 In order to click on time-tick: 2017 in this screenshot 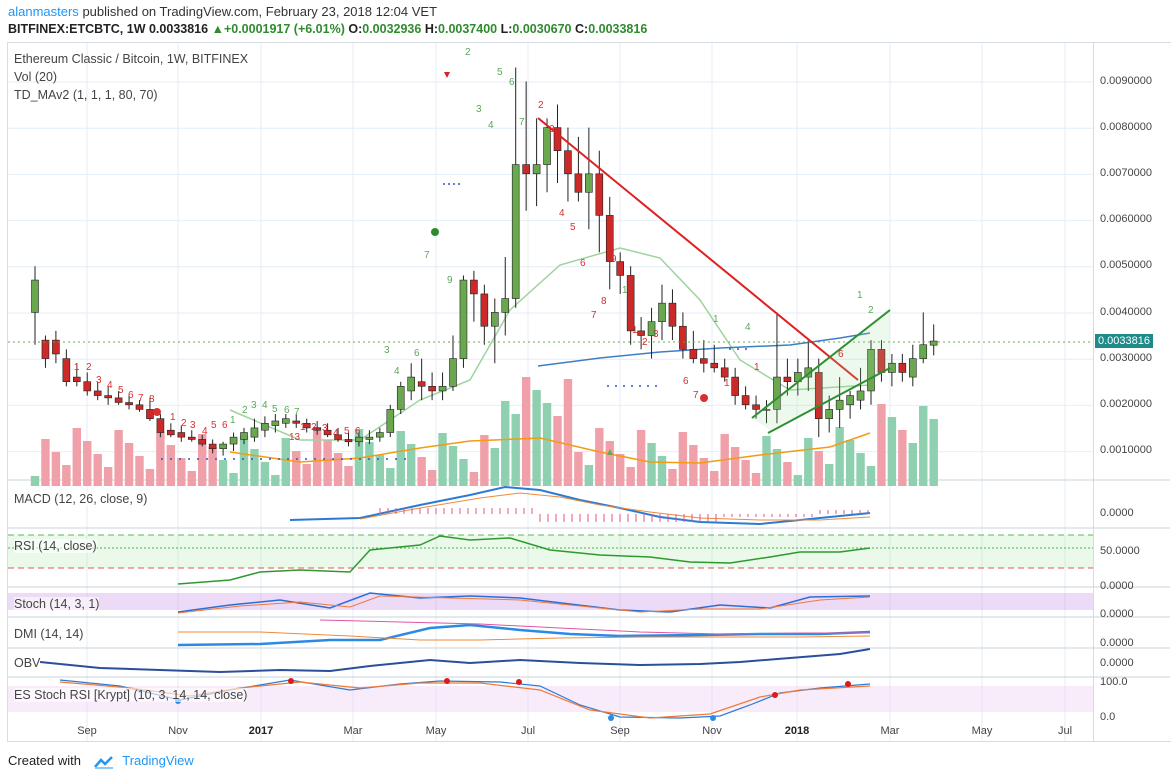, I will do `click(261, 731)`.